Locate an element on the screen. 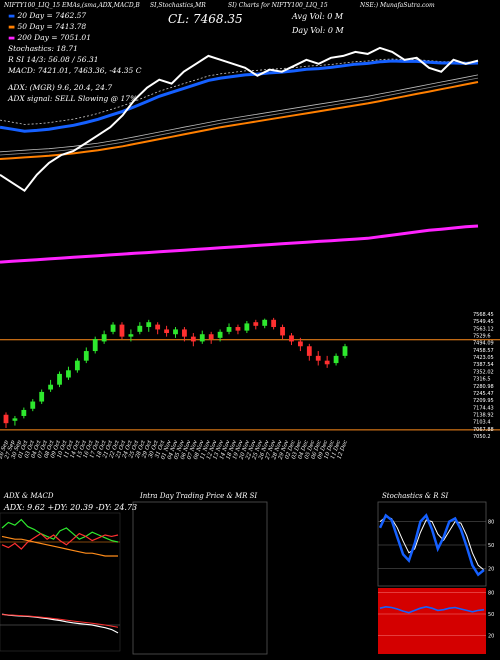  stoch-level-label: 50 is located at coordinates (491, 546).